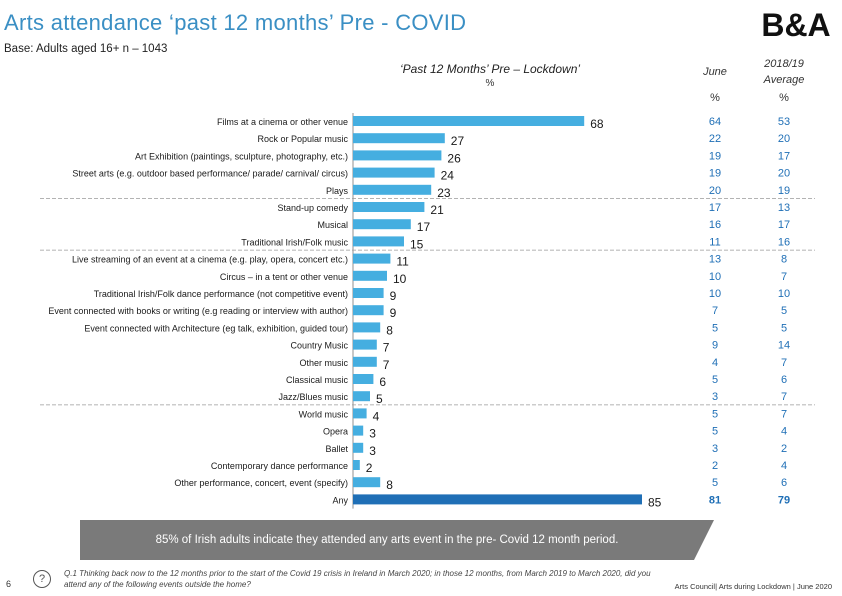  What do you see at coordinates (597, 124) in the screenshot?
I see `value-label-films-at-a-cinema-or-other-venue: 68` at bounding box center [597, 124].